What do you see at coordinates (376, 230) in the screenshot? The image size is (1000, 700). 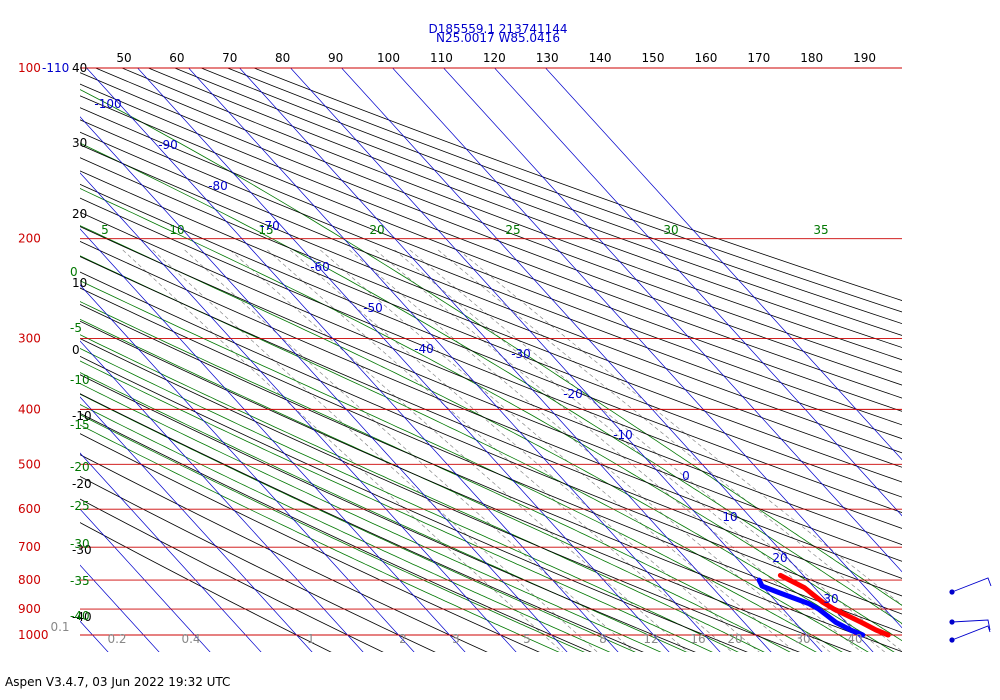 I see `moist-adiabat-label: 20` at bounding box center [376, 230].